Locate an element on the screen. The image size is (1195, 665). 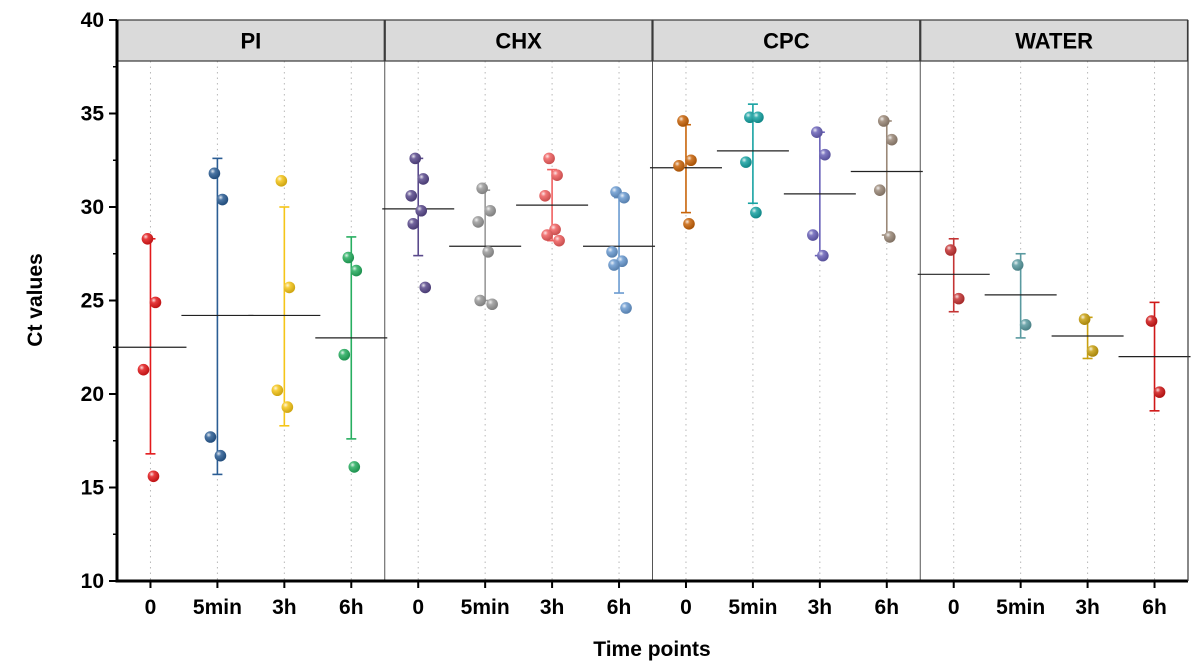
y-axis-title: Ct values is located at coordinates (35, 299).